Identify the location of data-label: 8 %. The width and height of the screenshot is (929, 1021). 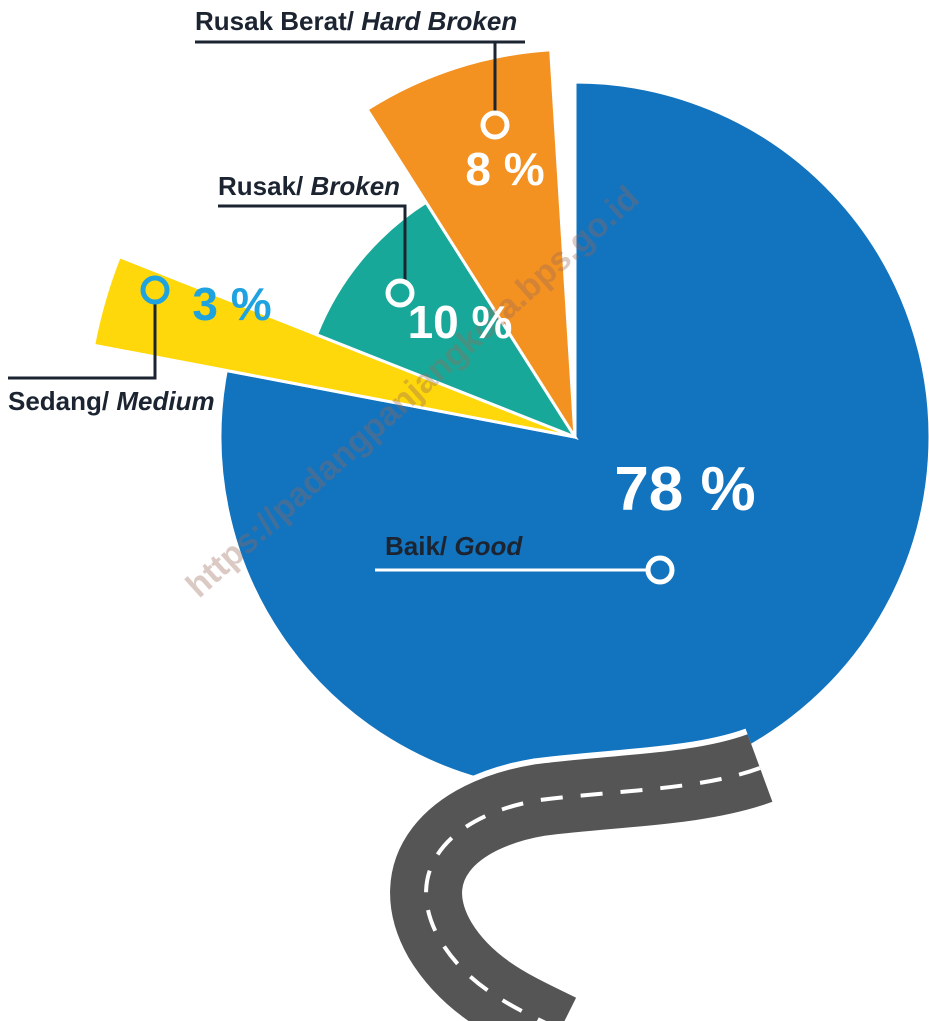
(504, 169).